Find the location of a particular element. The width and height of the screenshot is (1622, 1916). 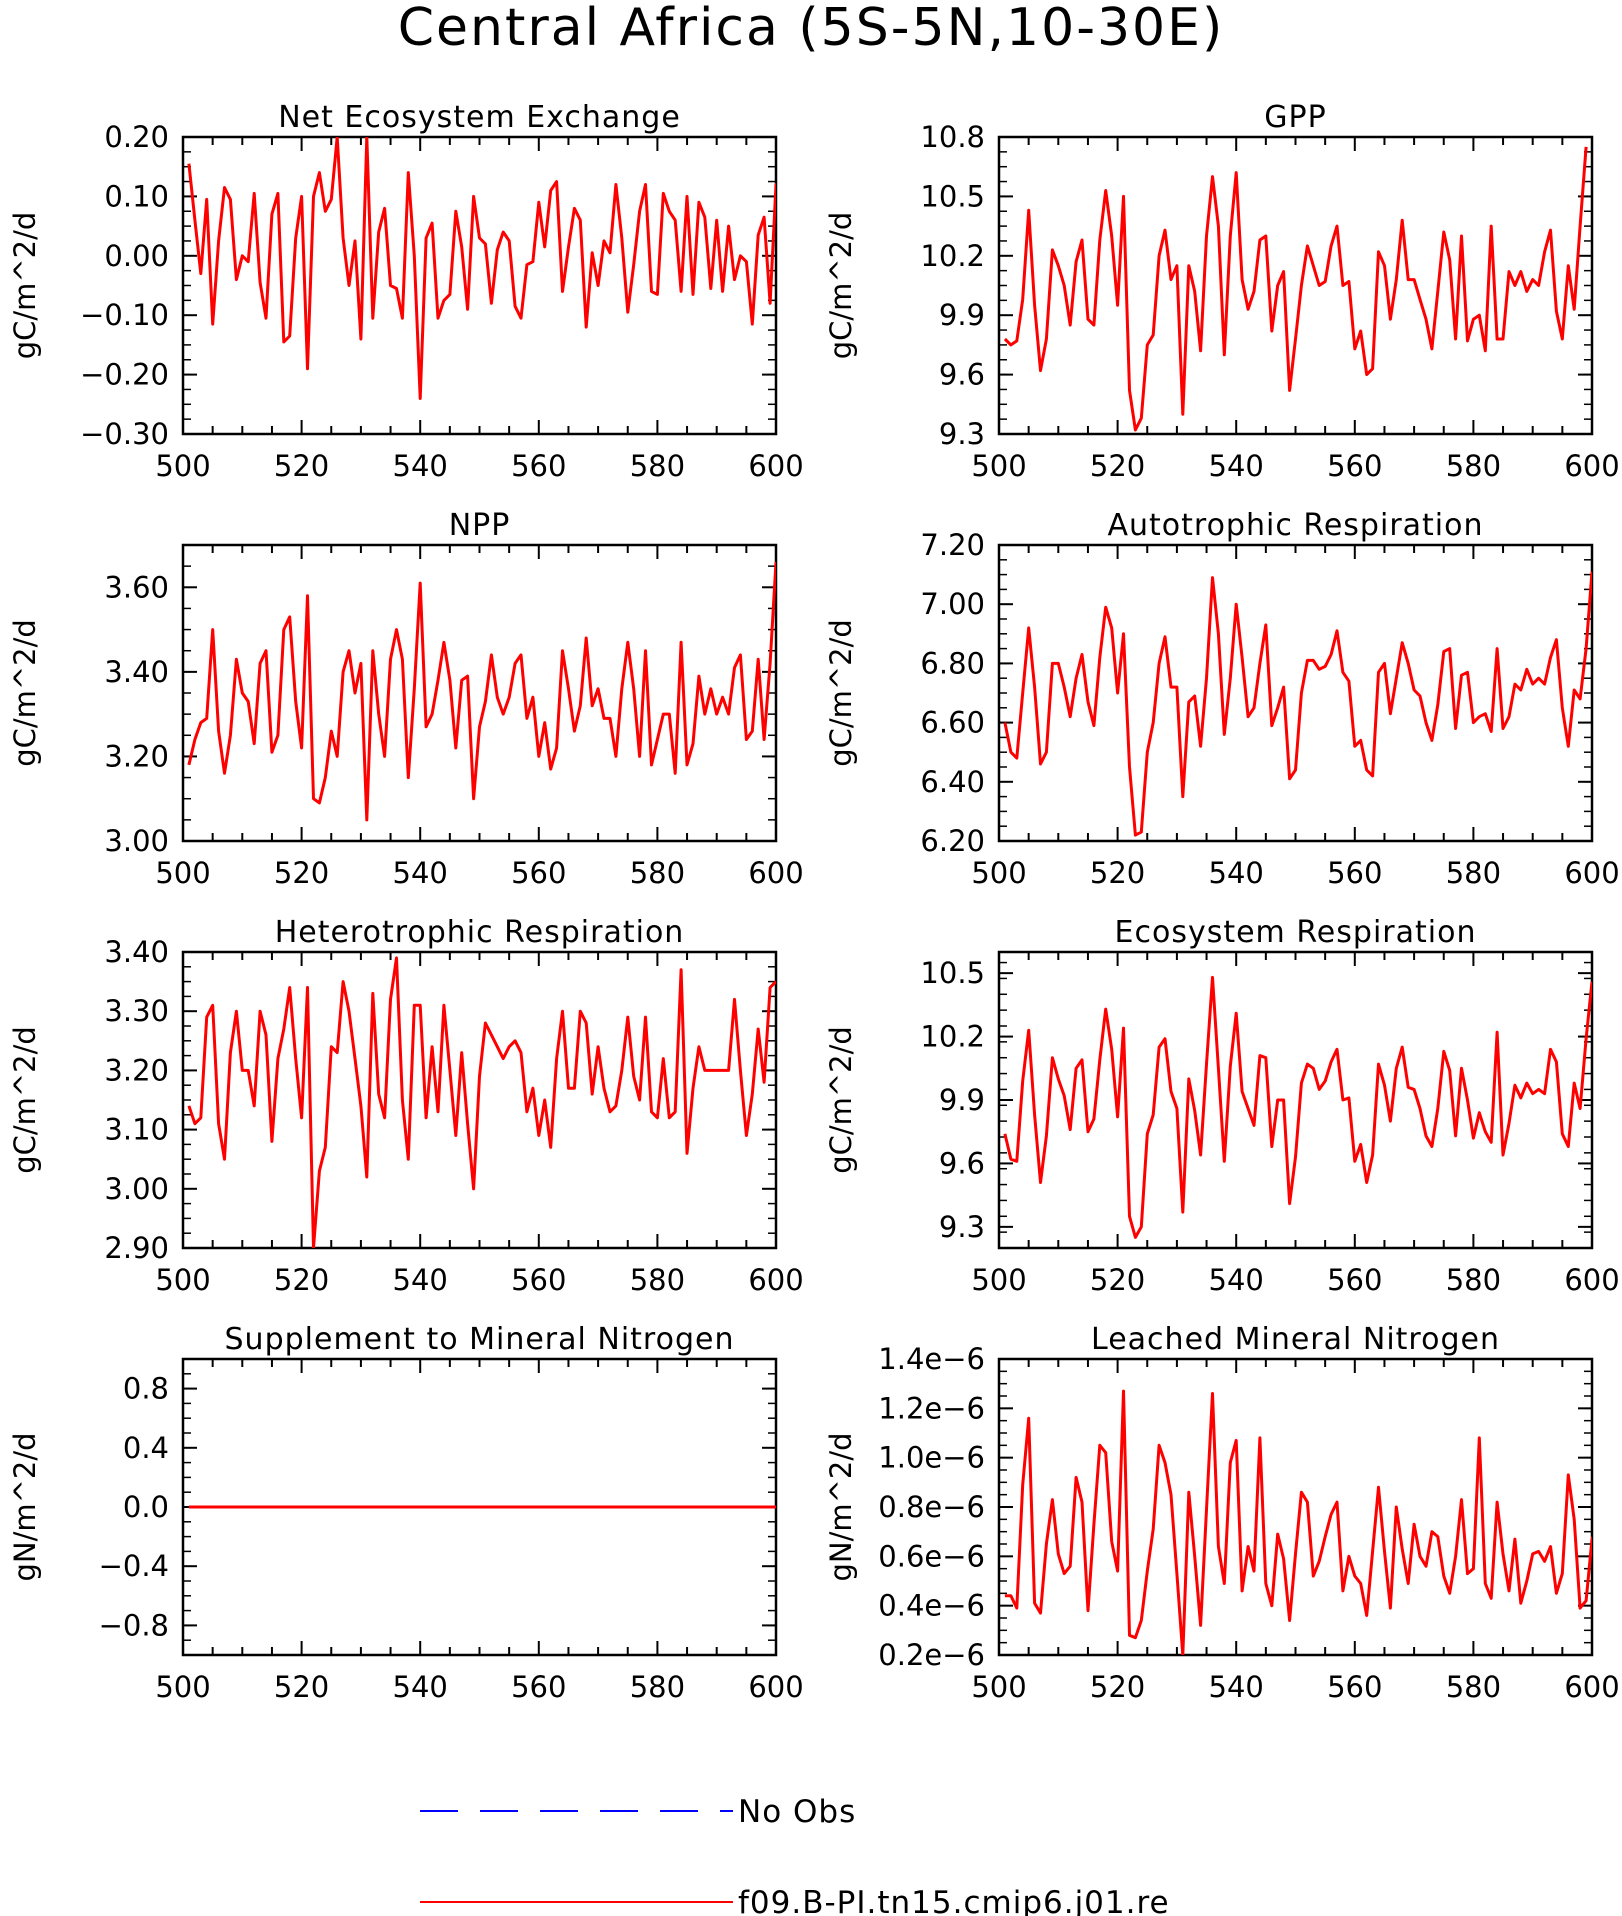

y-tick-label: 10.2 is located at coordinates (952, 1037).